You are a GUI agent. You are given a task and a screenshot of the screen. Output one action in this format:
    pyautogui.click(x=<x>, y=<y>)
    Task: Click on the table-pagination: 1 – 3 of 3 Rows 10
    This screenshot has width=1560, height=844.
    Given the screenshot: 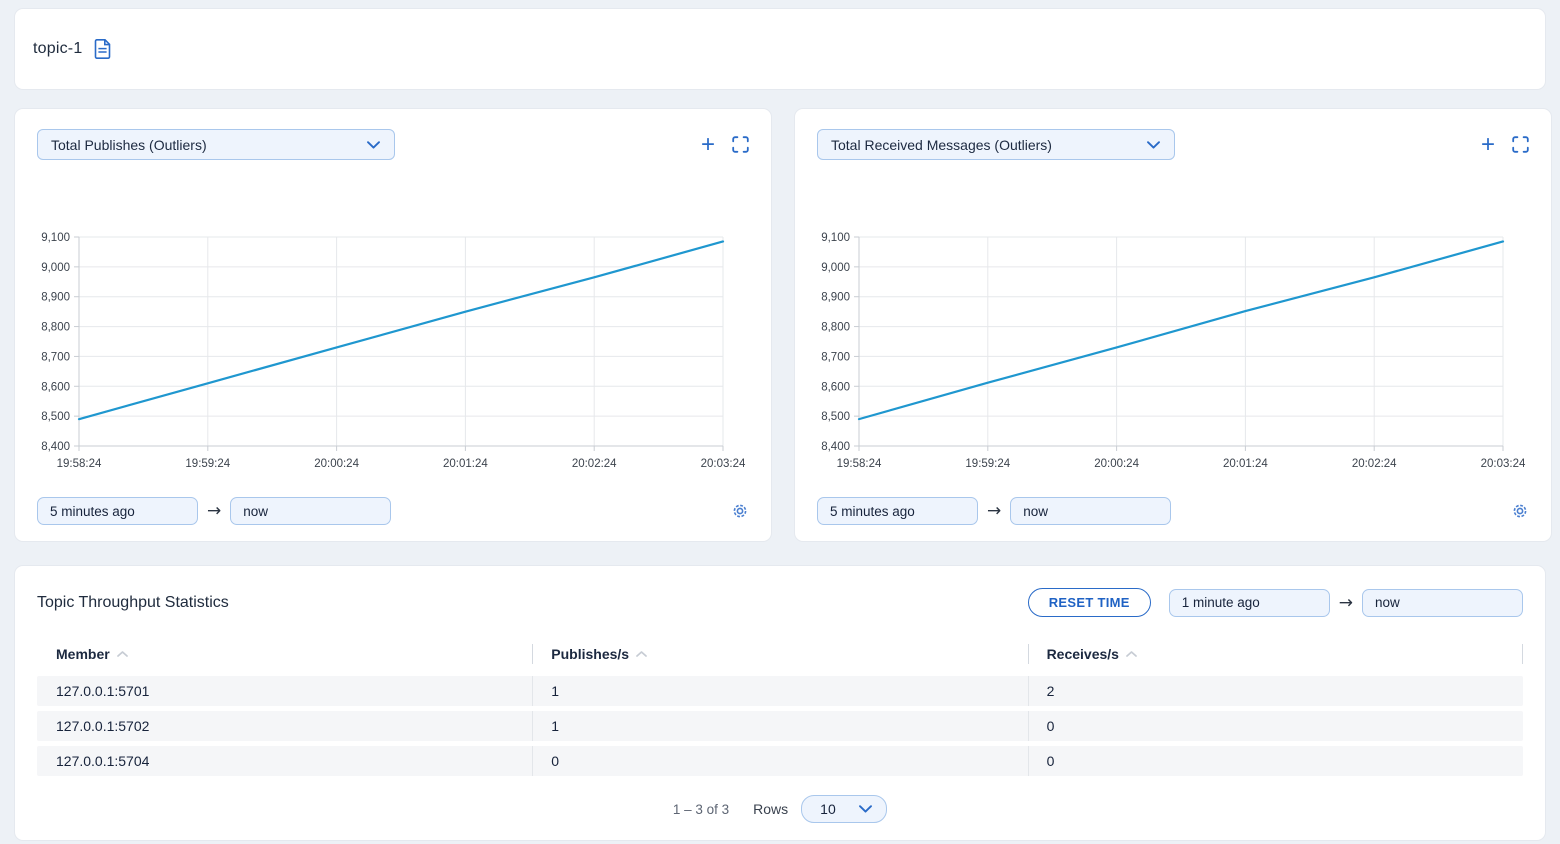 What is the action you would take?
    pyautogui.click(x=780, y=809)
    